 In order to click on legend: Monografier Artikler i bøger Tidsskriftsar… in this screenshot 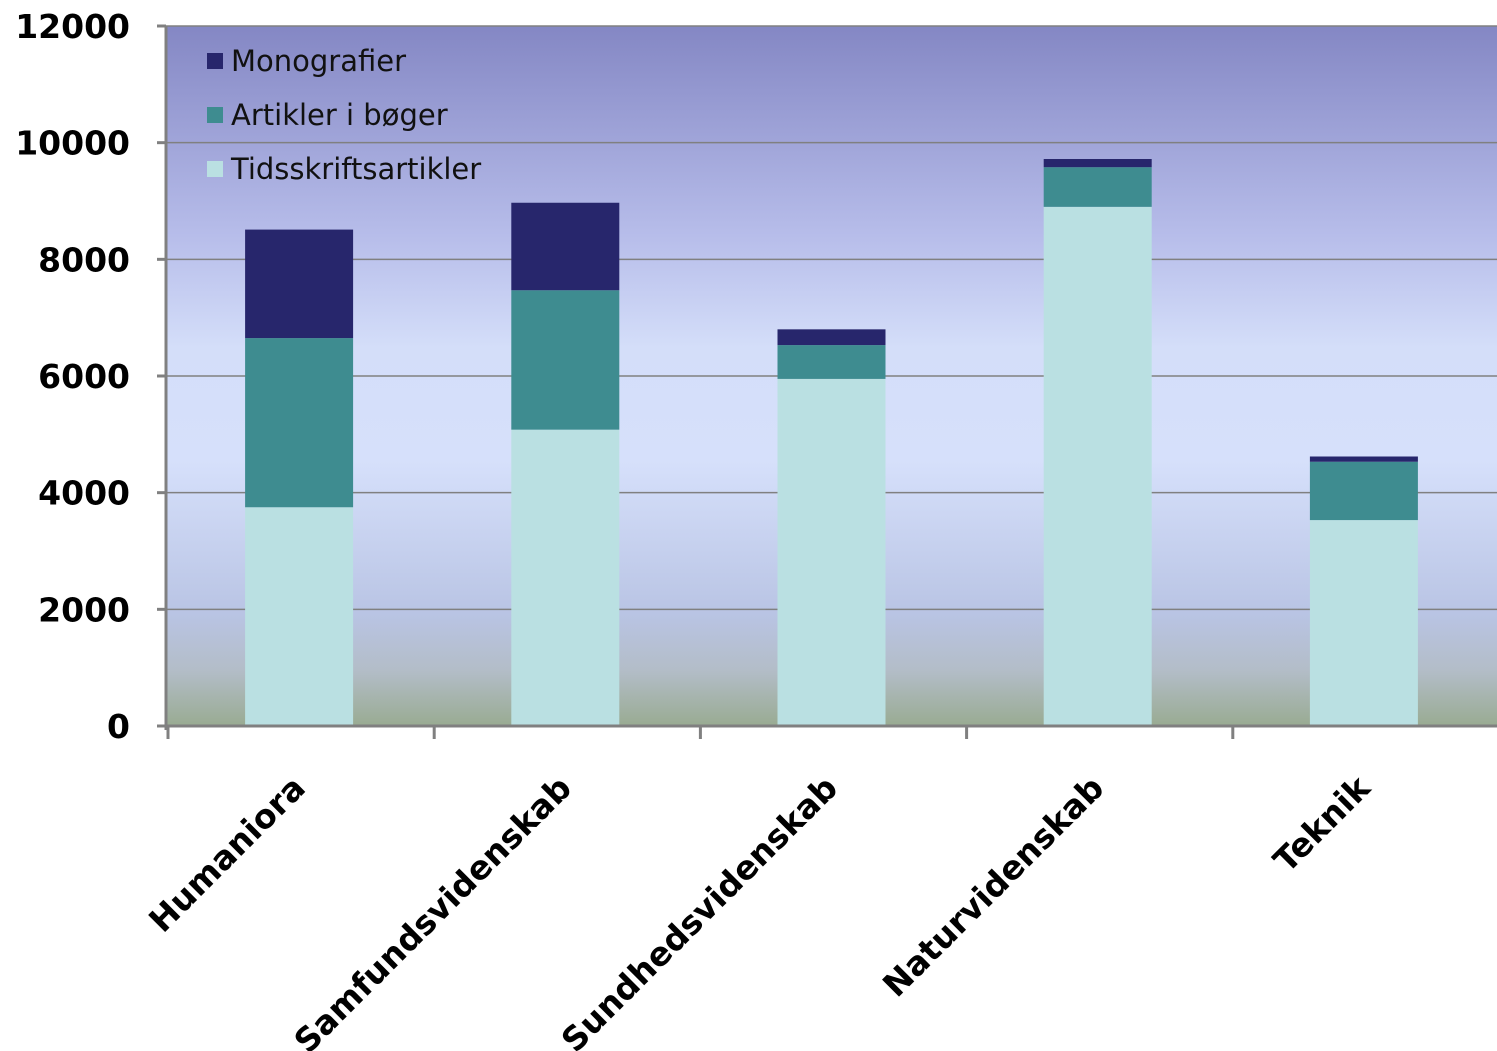, I will do `click(344, 115)`.